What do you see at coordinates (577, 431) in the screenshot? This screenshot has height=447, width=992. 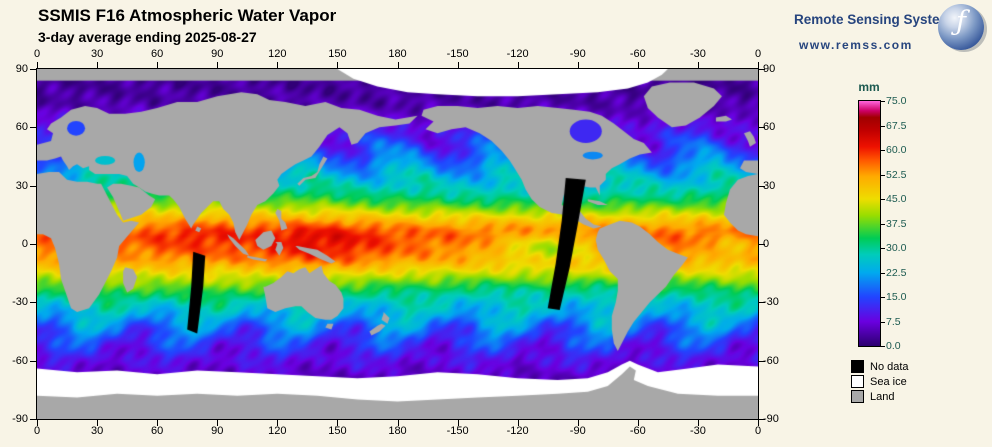 I see `lon-tick-label-bottom: -90` at bounding box center [577, 431].